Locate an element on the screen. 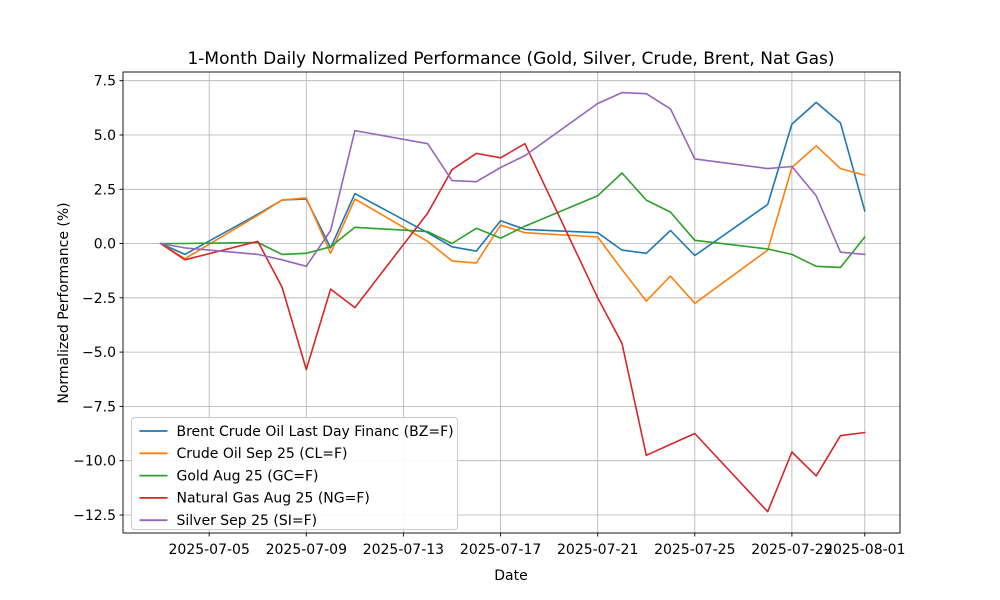  y-tick-label: −7.5 is located at coordinates (99, 407).